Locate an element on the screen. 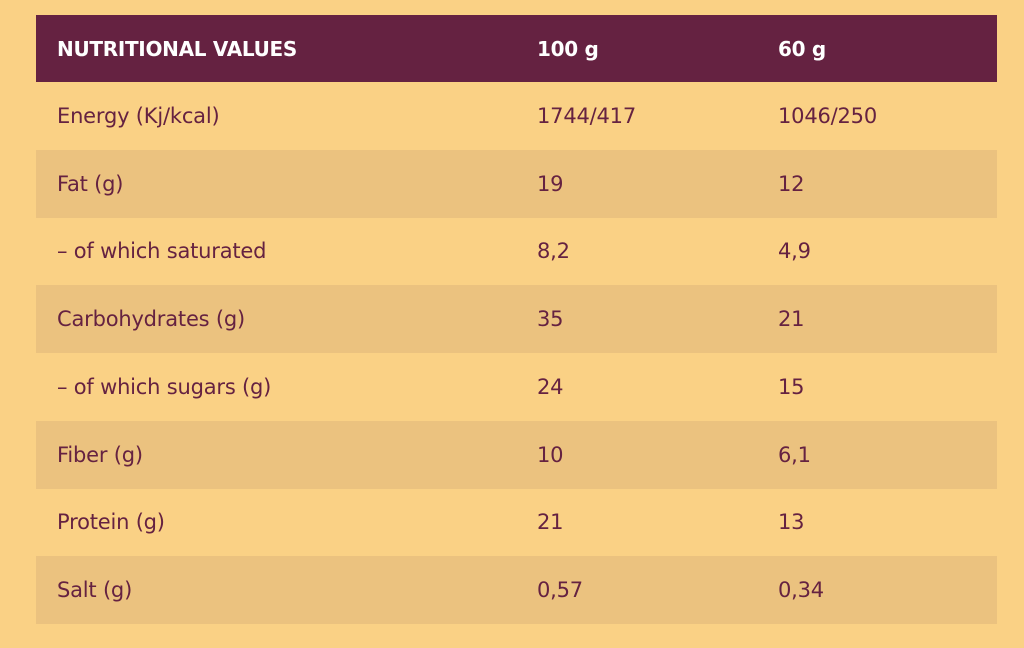 The width and height of the screenshot is (1024, 648). value-100g: 19 is located at coordinates (550, 183).